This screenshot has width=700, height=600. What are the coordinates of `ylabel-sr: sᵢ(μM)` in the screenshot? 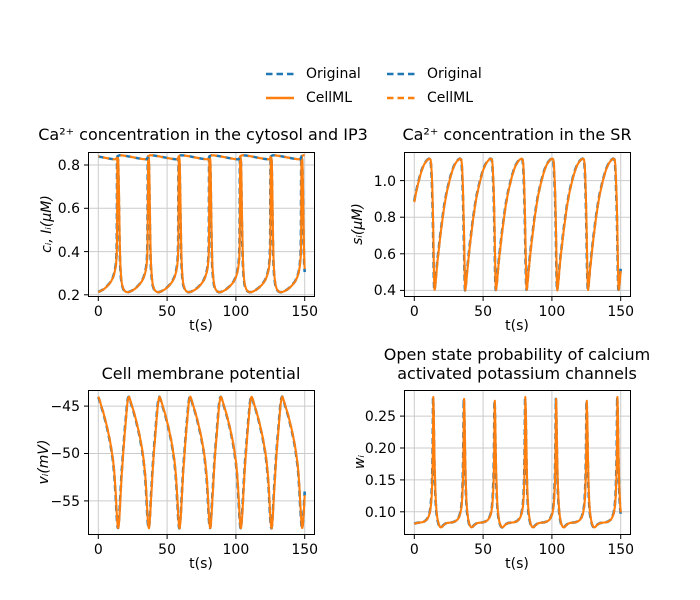 It's located at (358, 224).